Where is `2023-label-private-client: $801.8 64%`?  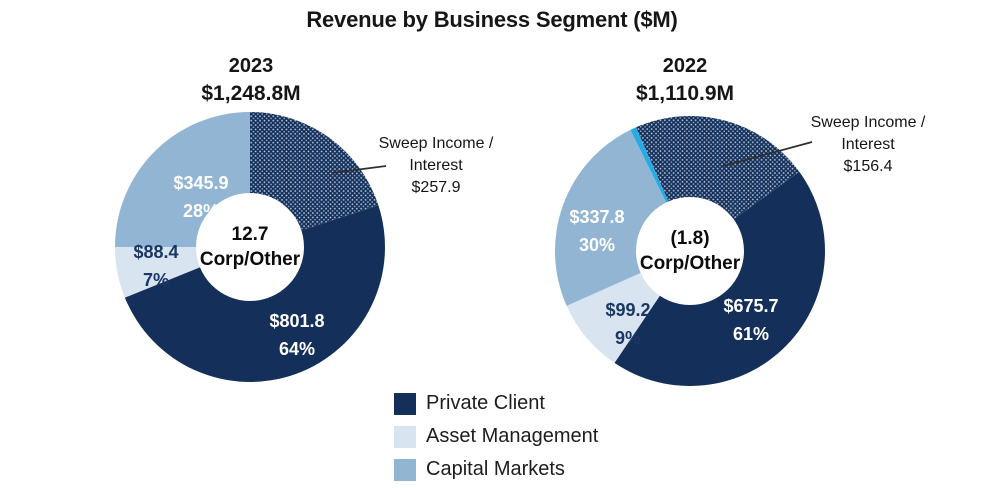
2023-label-private-client: $801.8 64% is located at coordinates (297, 335).